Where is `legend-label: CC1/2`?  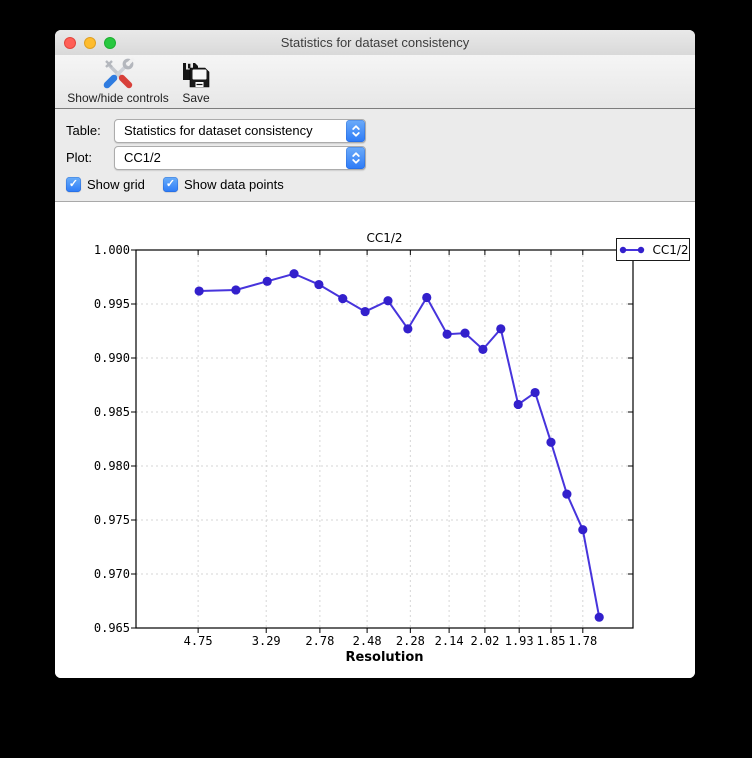
legend-label: CC1/2 is located at coordinates (670, 249).